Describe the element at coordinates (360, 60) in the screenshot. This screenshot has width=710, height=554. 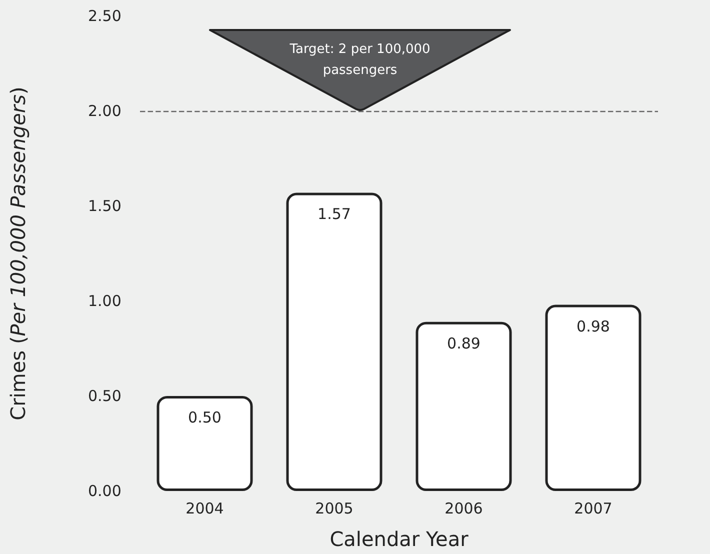
I see `ref-line-label: Target: 2 per 100,000 passengers` at that location.